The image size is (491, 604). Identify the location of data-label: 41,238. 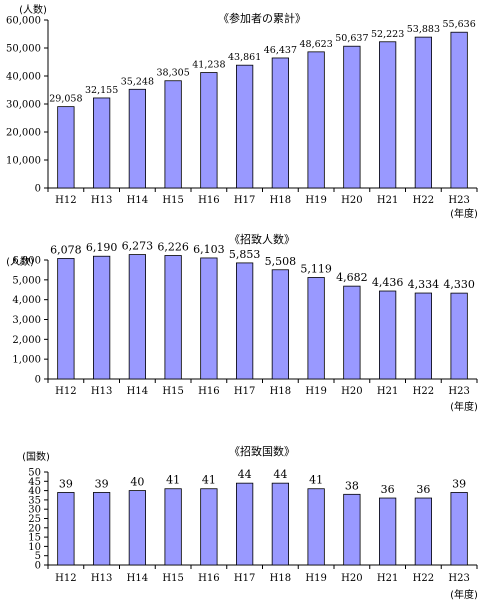
(208, 65).